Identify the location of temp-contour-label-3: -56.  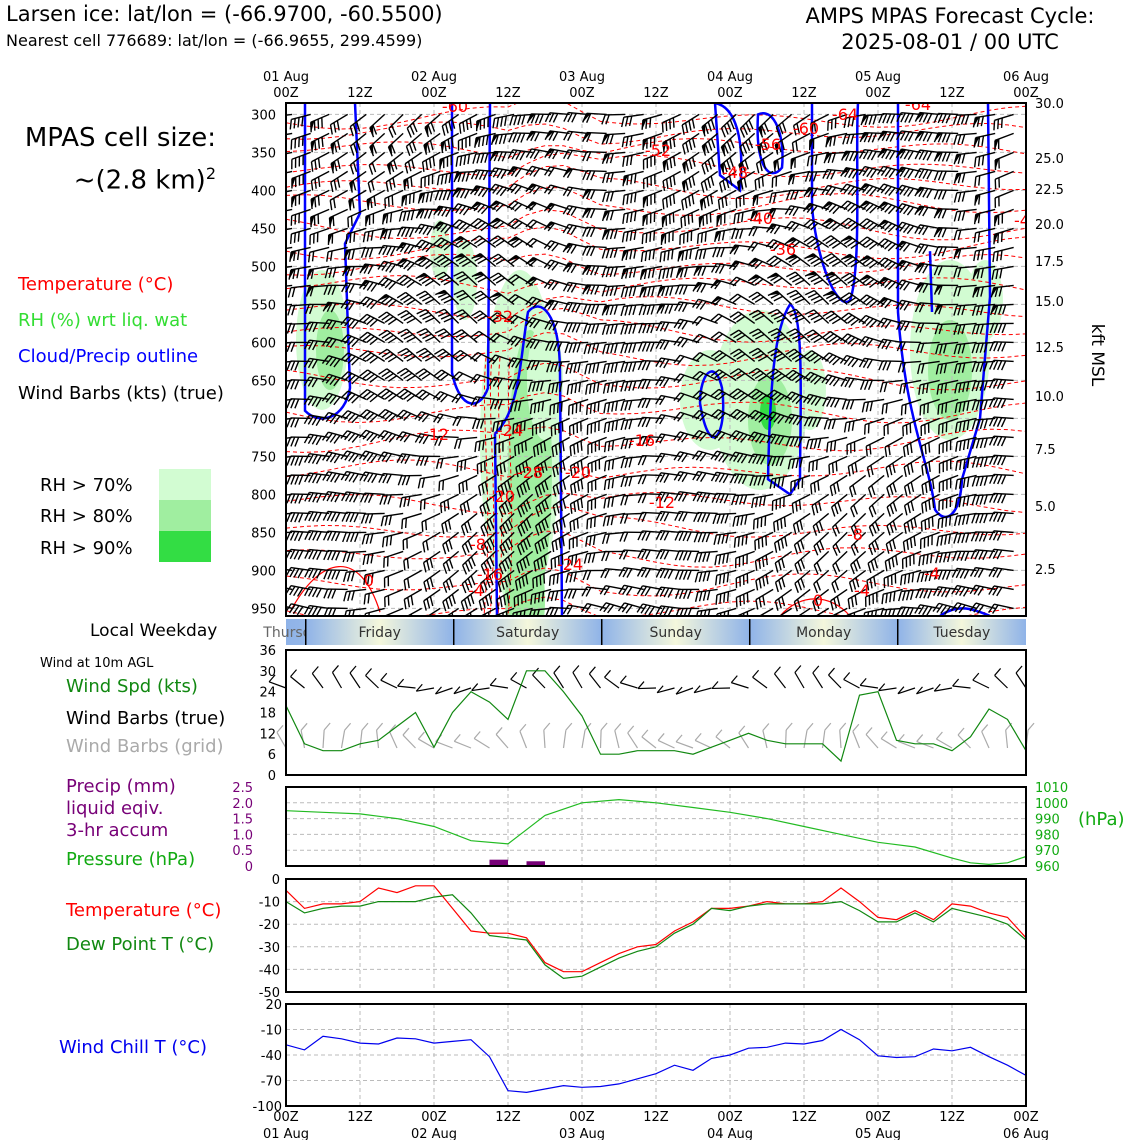
(768, 144).